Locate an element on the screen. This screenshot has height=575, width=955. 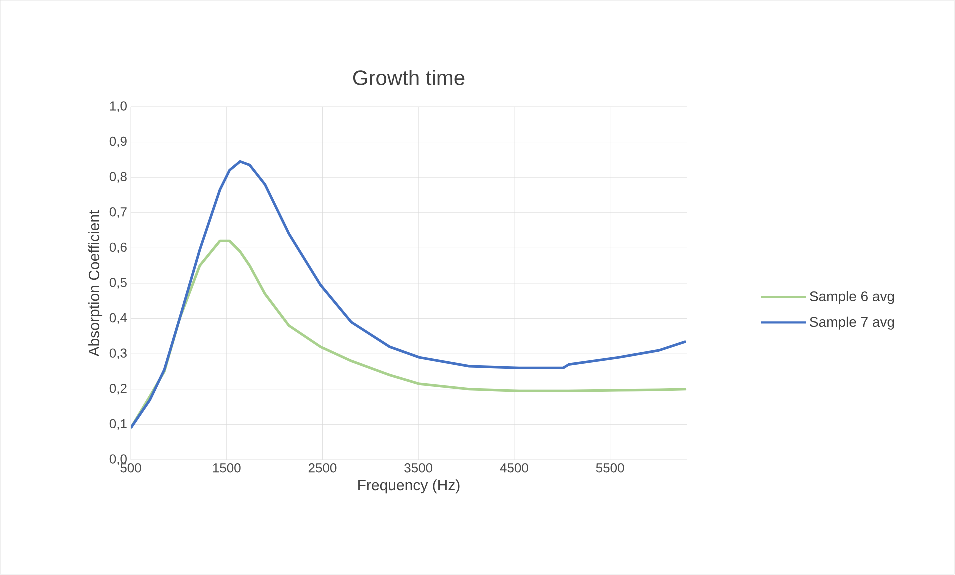
y-tick-label: 0,5 is located at coordinates (118, 283).